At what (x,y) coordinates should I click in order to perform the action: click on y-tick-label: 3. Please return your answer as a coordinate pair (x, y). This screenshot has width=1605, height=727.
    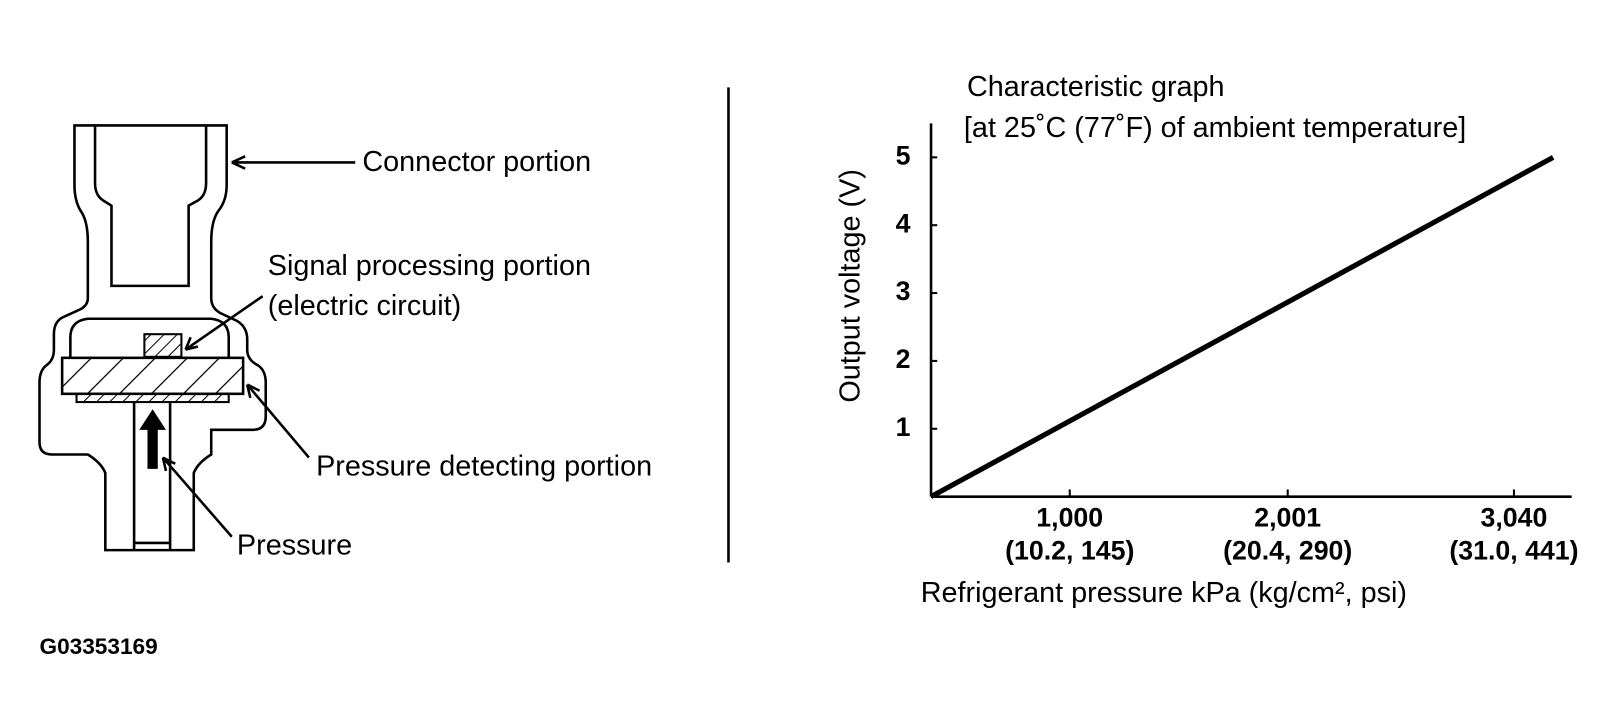
    Looking at the image, I should click on (903, 291).